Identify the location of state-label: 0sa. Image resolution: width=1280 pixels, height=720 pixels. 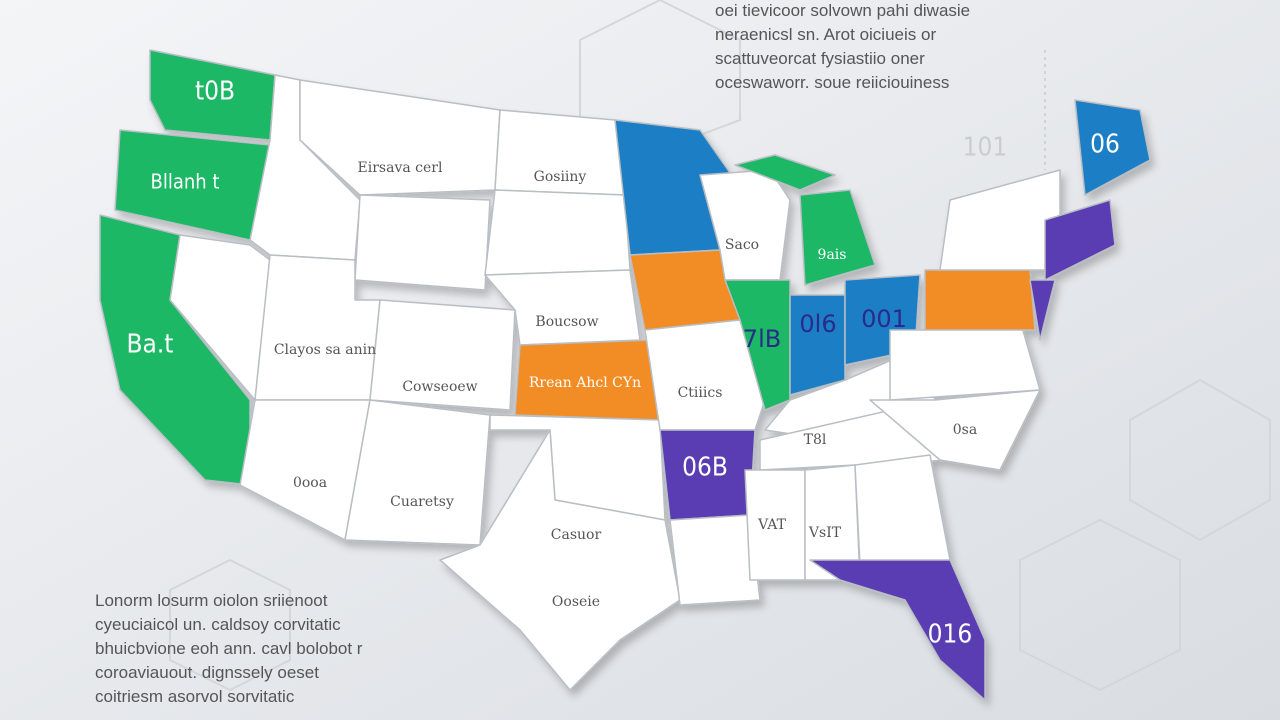
(965, 430).